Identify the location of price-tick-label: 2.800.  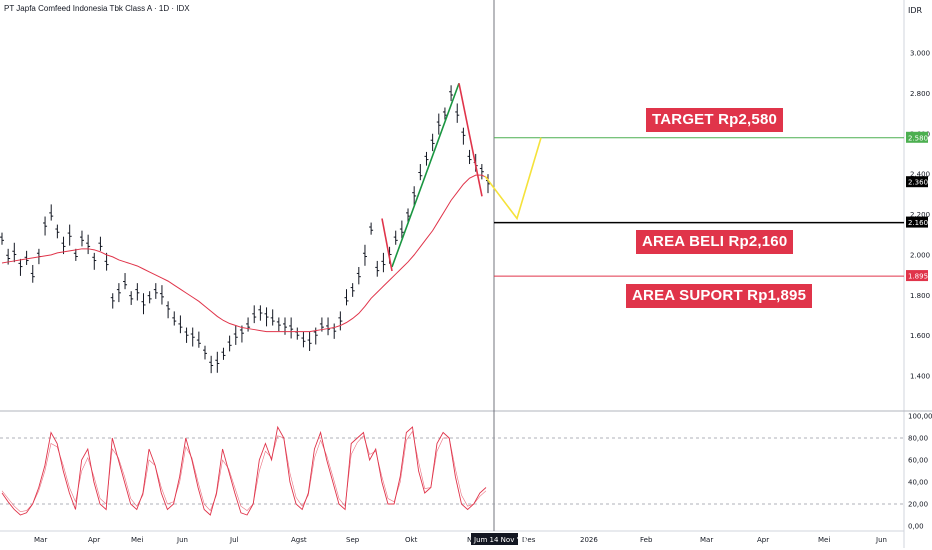
(920, 94).